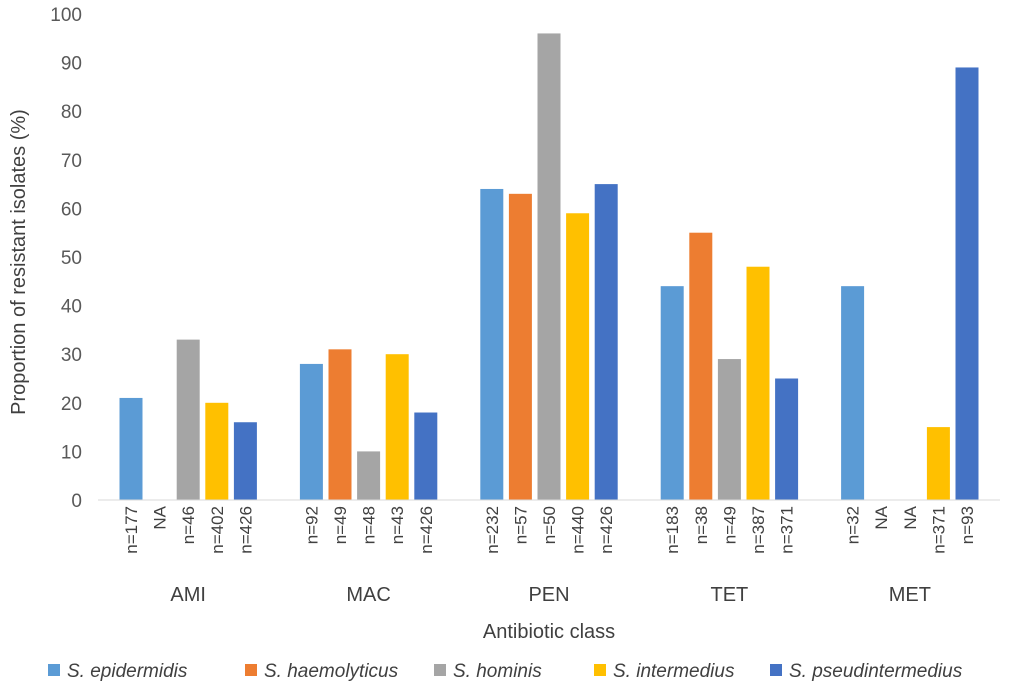 The width and height of the screenshot is (1013, 695). I want to click on y-tick-label: 80, so click(71, 112).